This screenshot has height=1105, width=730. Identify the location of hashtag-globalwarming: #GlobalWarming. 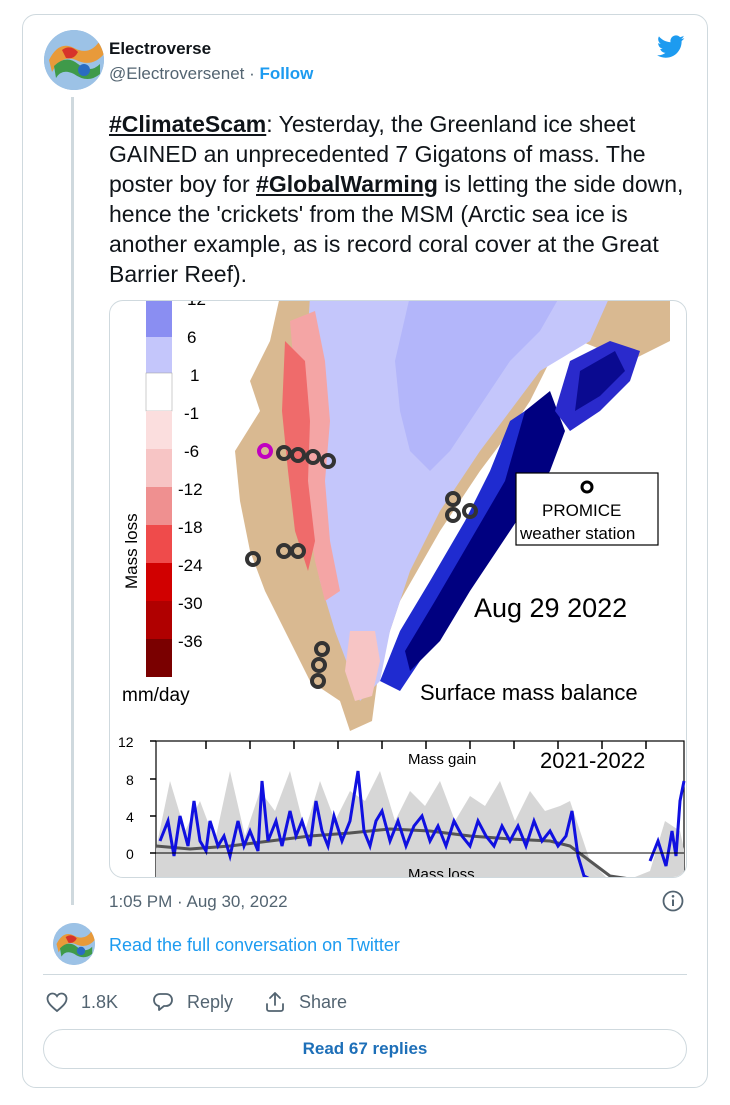
(347, 184).